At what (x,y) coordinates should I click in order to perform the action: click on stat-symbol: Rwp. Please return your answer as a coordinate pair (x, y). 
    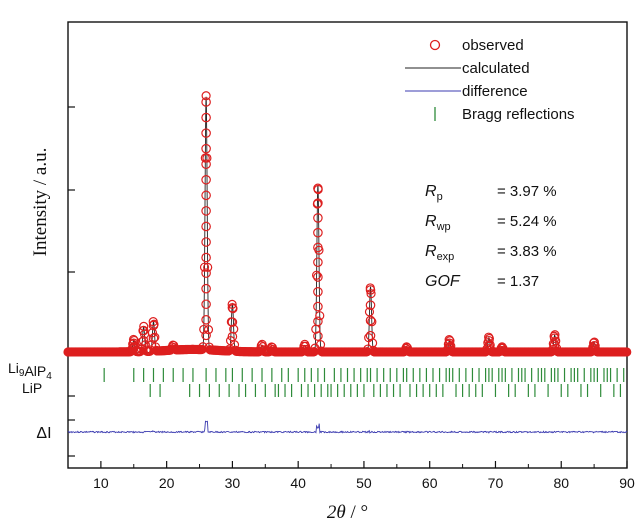
    Looking at the image, I should click on (438, 223).